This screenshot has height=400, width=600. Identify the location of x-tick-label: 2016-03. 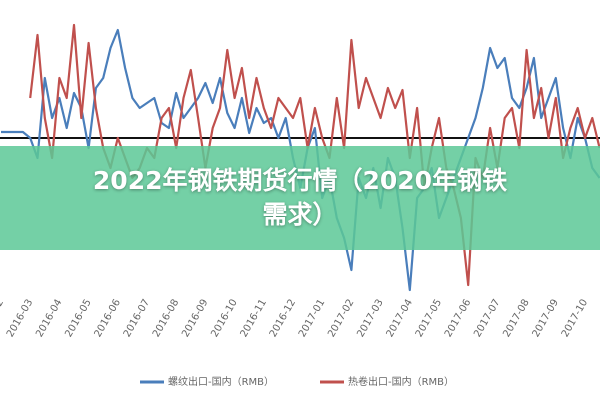
(20, 319).